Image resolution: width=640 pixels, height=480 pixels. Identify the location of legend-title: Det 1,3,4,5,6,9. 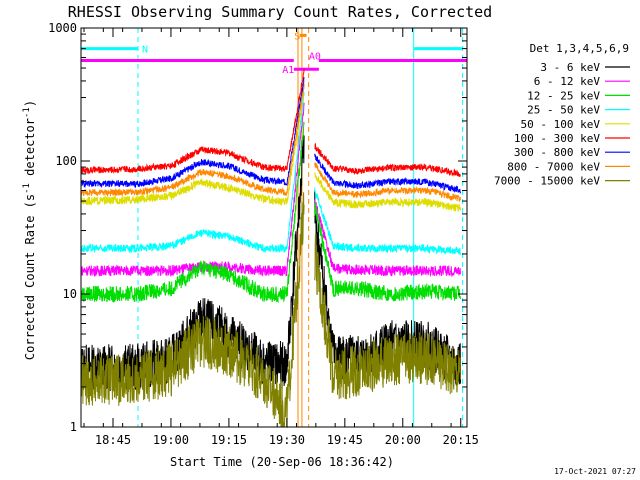
(579, 48).